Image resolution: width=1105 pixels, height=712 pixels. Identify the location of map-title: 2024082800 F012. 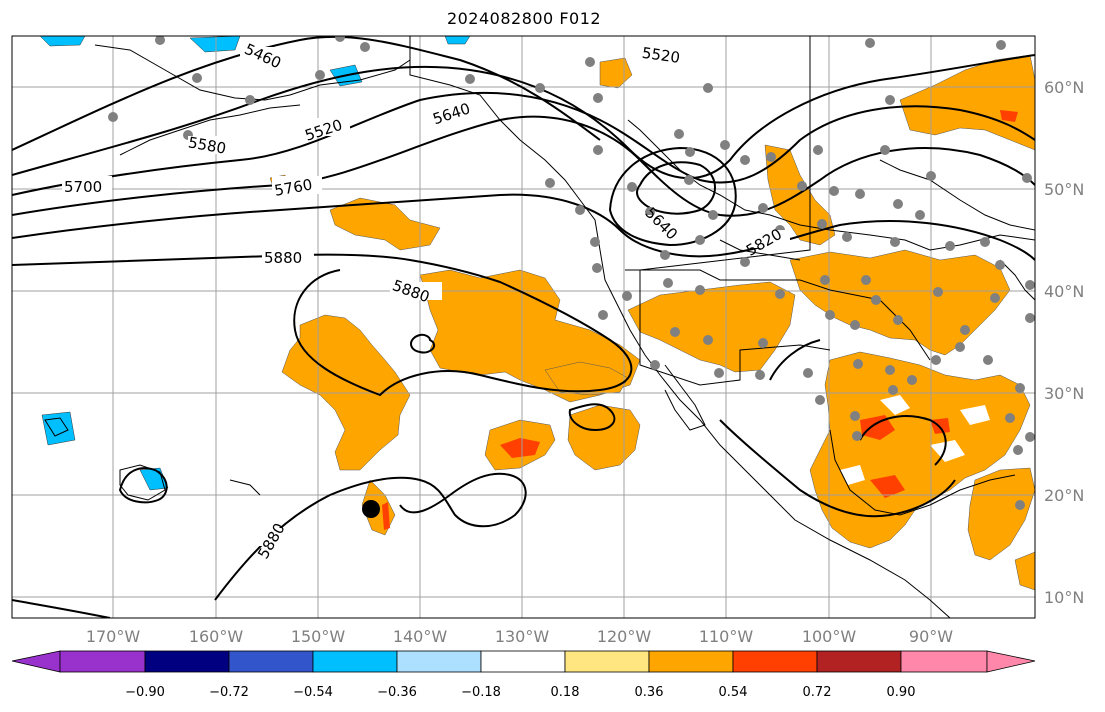
(524, 18).